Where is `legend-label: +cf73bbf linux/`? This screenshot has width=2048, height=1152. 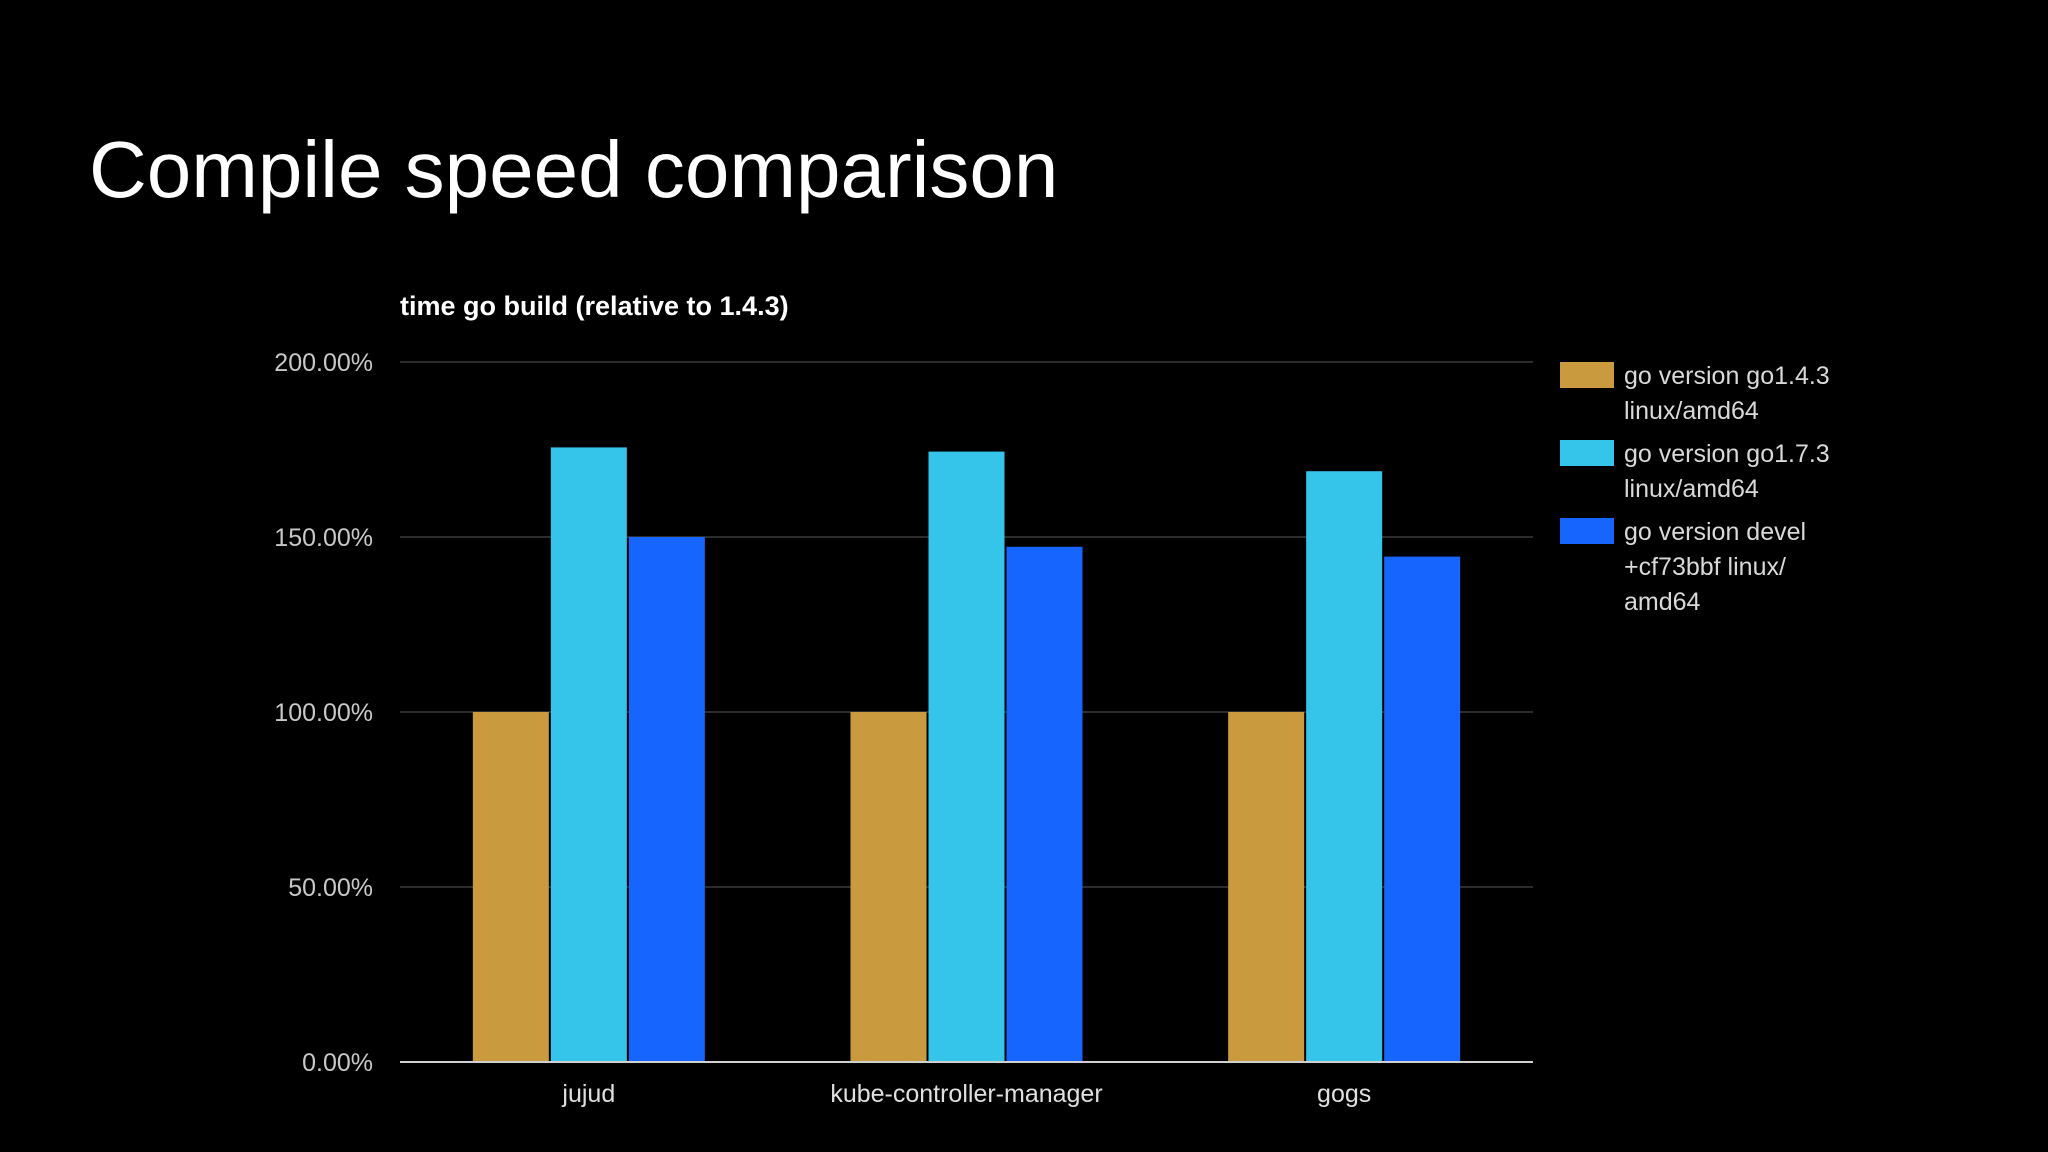 legend-label: +cf73bbf linux/ is located at coordinates (1705, 567).